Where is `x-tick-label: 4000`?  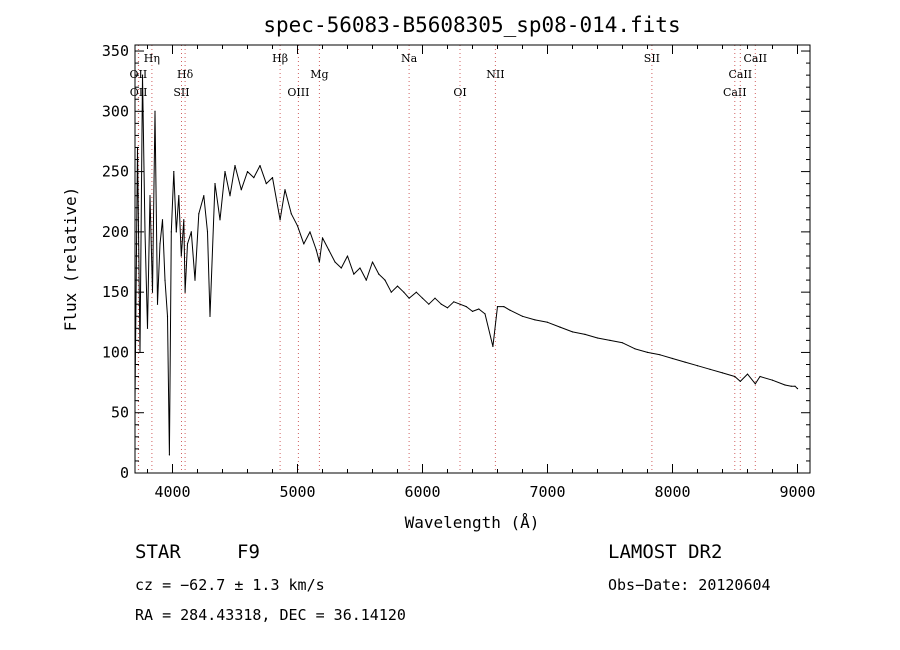
x-tick-label: 4000 is located at coordinates (172, 492).